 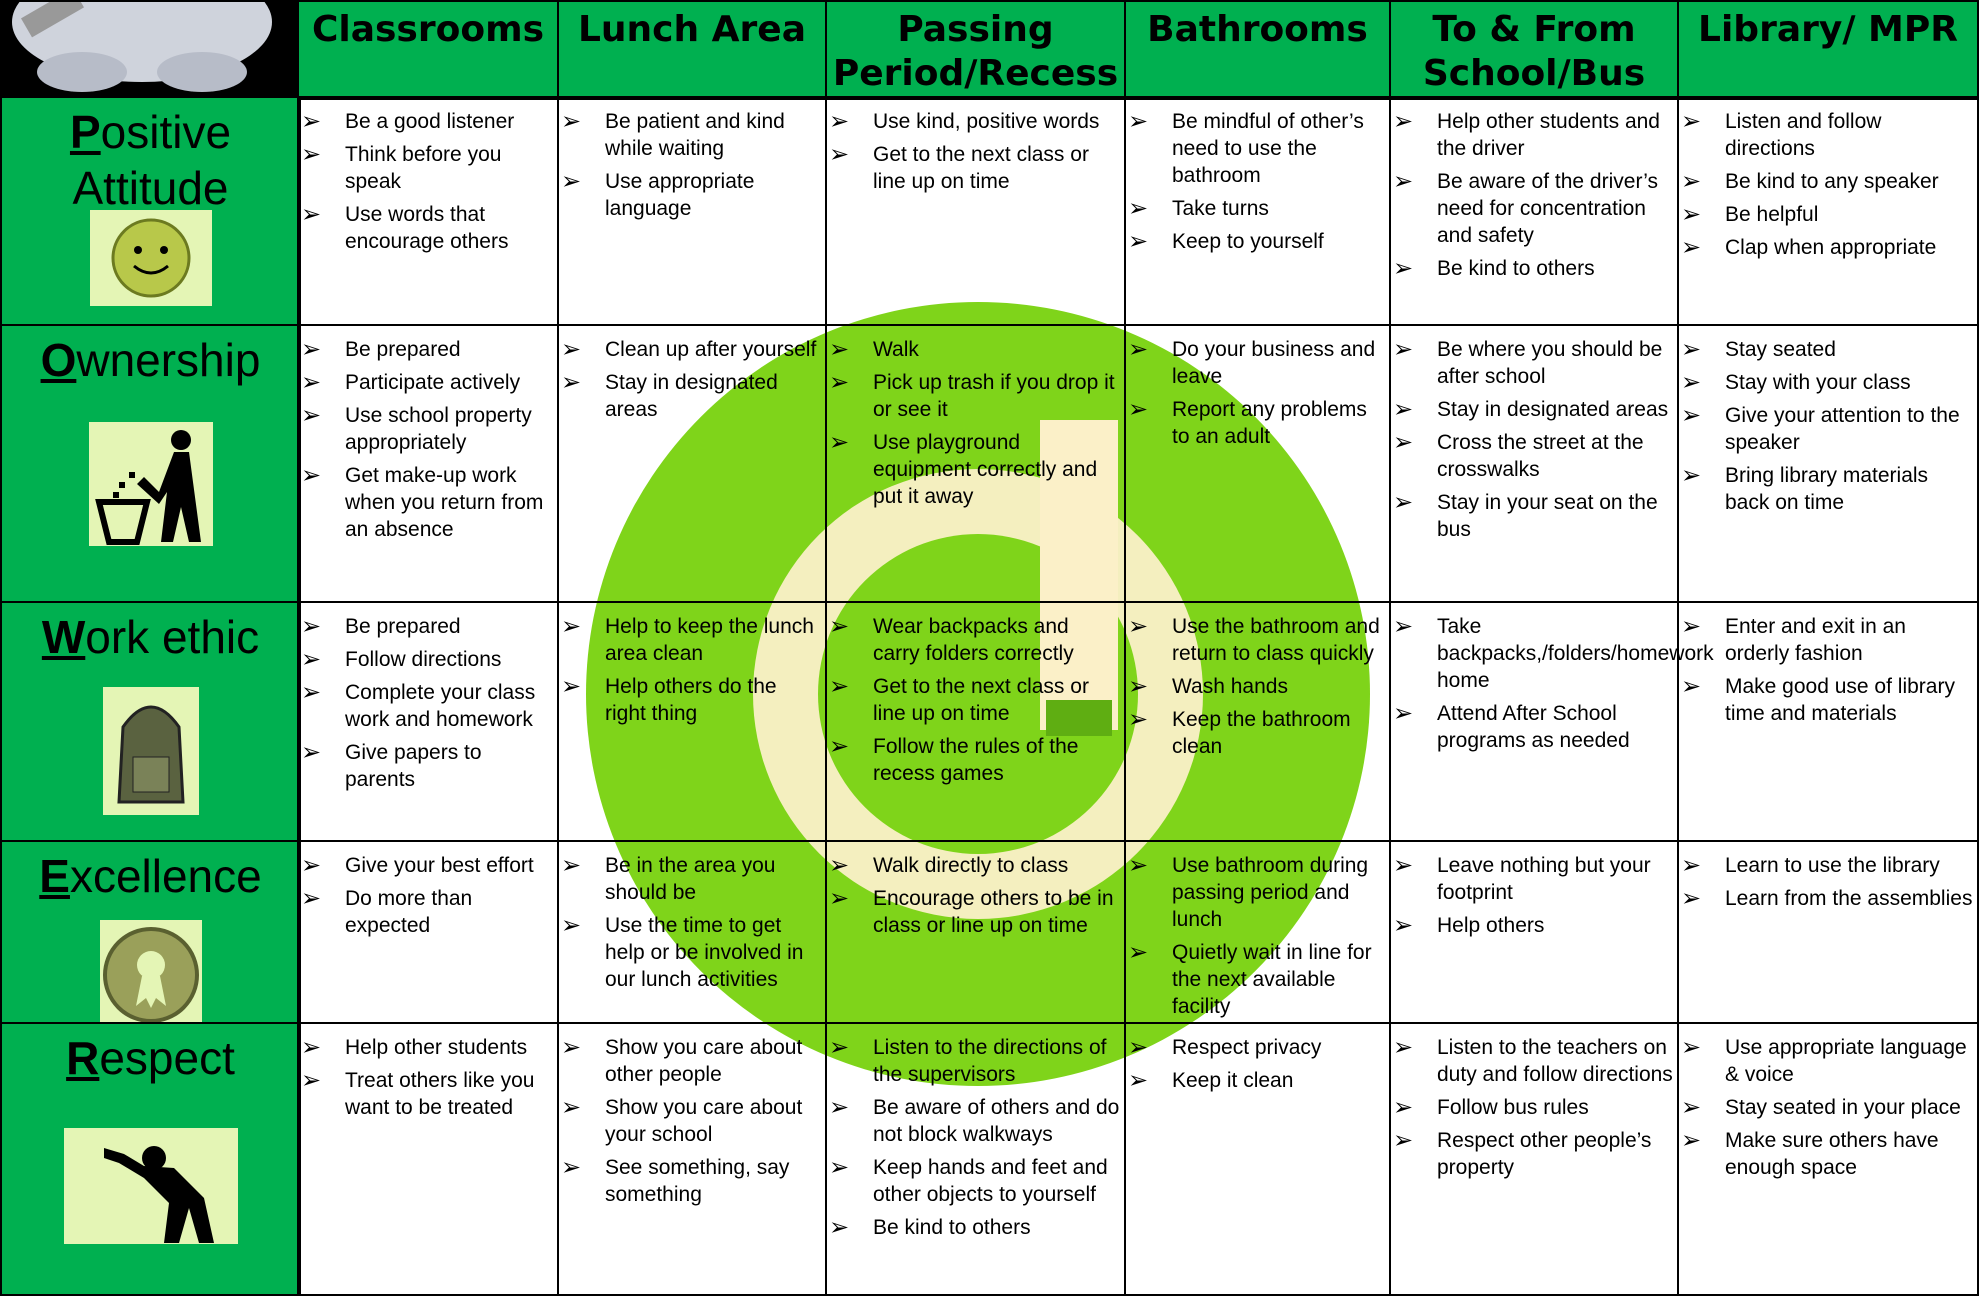 What do you see at coordinates (426, 659) in the screenshot?
I see `rule-item: Follow directions` at bounding box center [426, 659].